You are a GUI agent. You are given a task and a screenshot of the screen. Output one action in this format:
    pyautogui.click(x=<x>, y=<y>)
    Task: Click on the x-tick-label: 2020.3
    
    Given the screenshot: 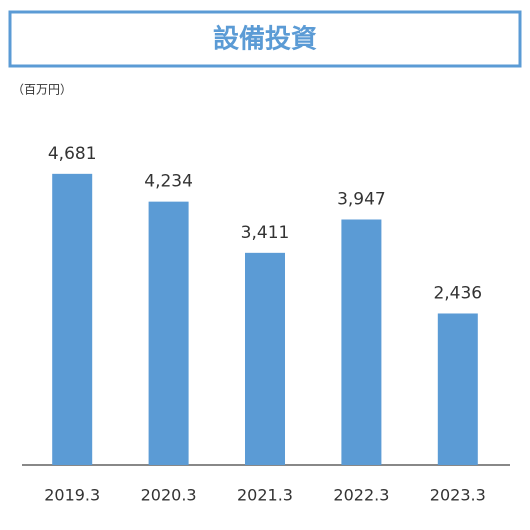 What is the action you would take?
    pyautogui.click(x=169, y=495)
    